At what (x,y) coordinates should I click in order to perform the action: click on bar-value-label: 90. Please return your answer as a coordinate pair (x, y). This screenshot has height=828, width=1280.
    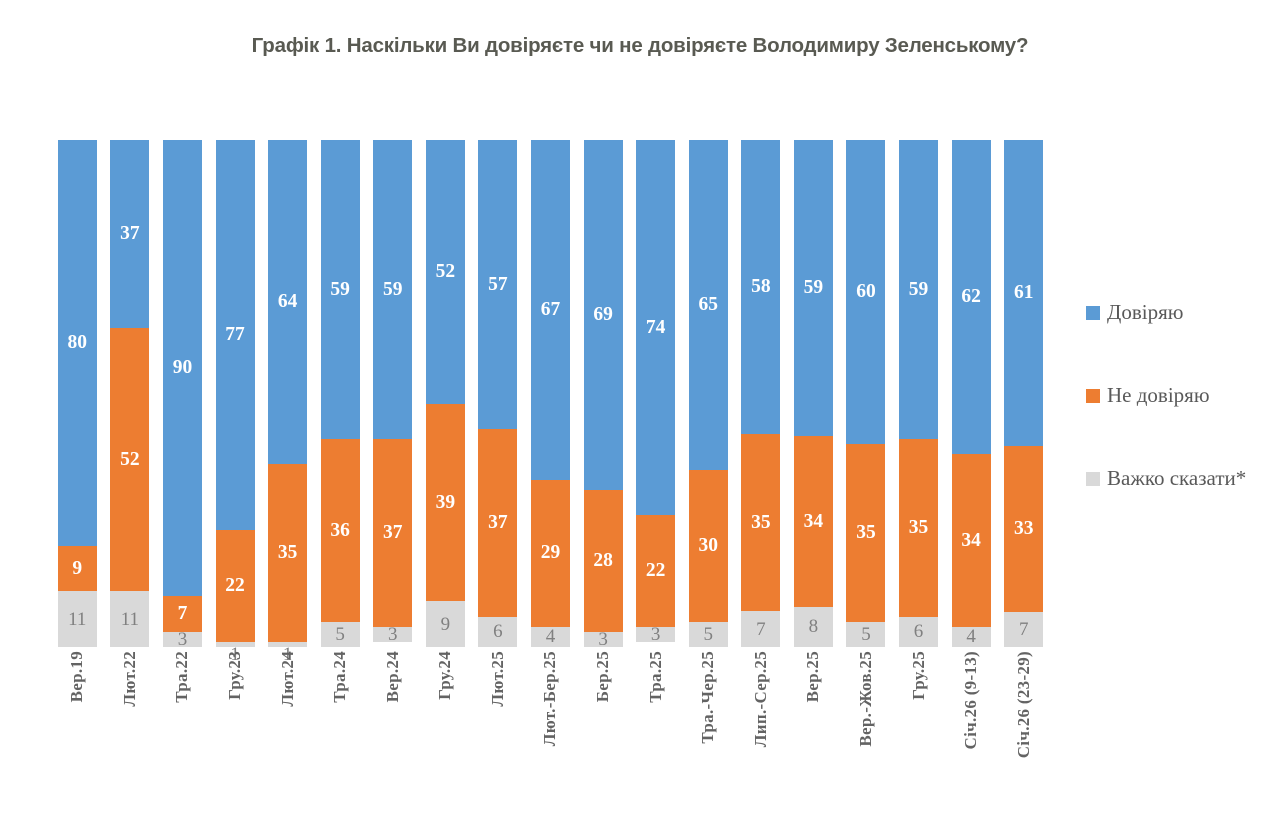
    Looking at the image, I should click on (182, 368).